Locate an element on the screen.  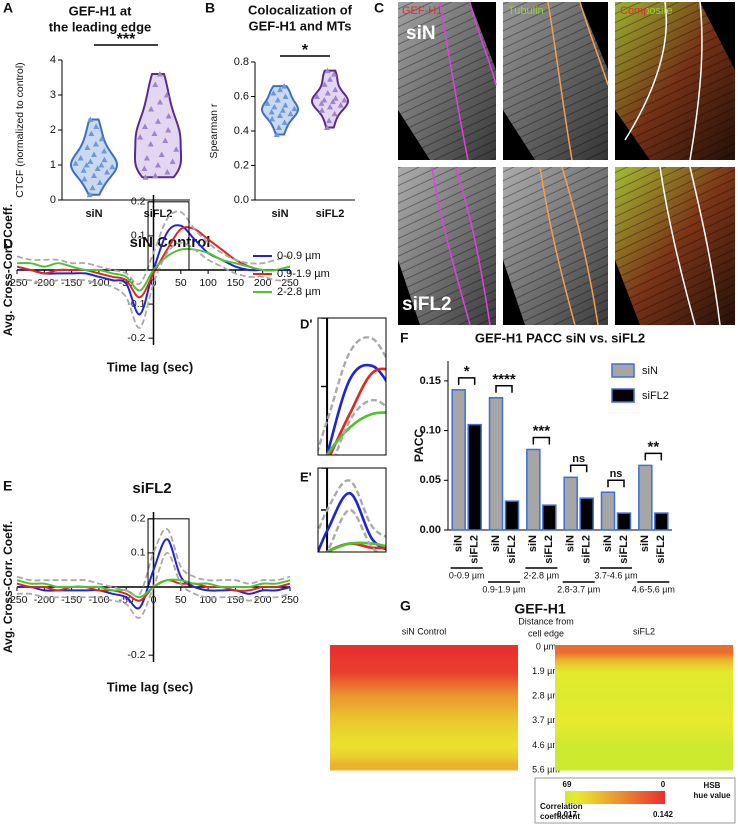
colorbar-tick: 0.017 is located at coordinates (567, 814).